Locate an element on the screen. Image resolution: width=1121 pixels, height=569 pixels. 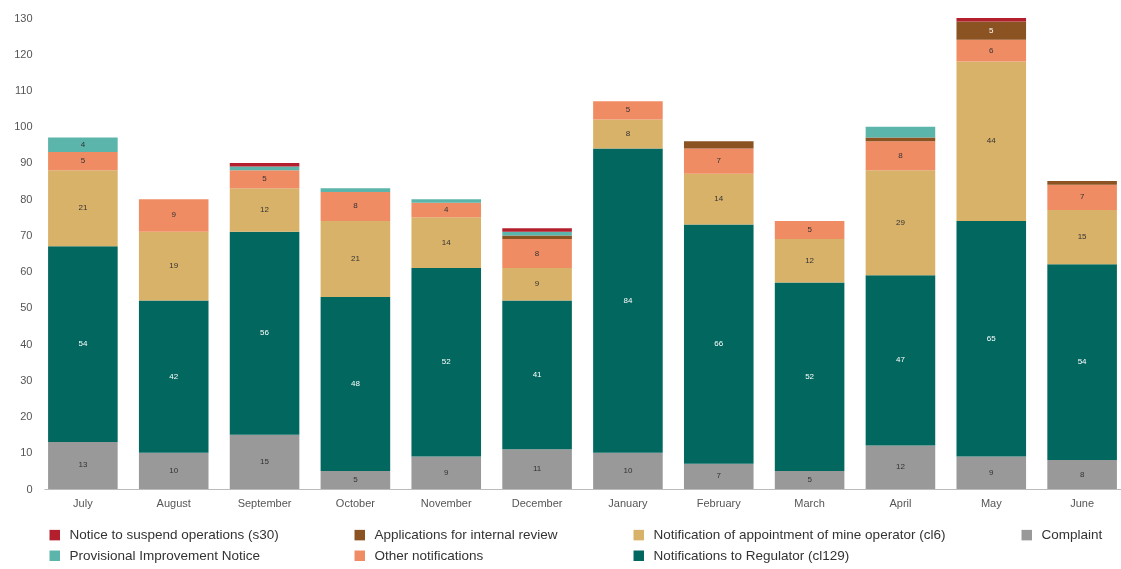
legend-label: Notification of appointment of mine operator (cl6) is located at coordinates (799, 535).